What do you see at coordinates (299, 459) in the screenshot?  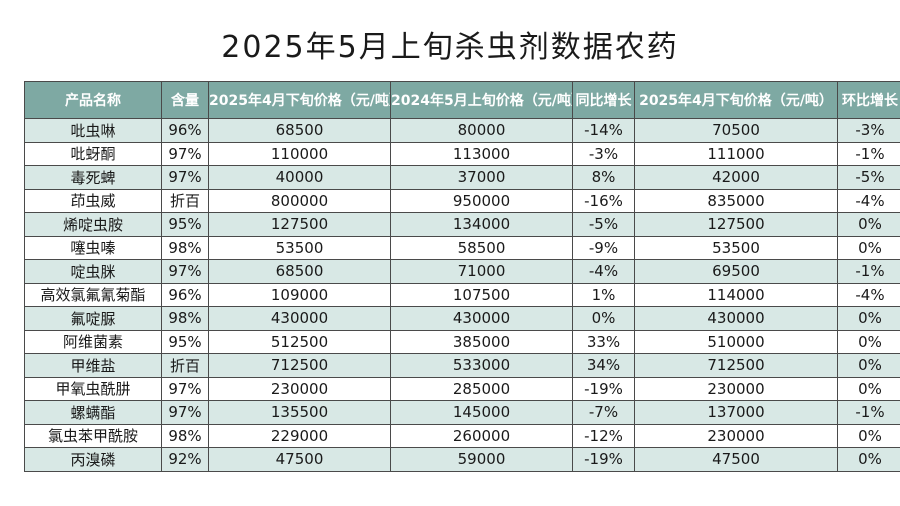 I see `cell-price-2025-apr-late: 47500` at bounding box center [299, 459].